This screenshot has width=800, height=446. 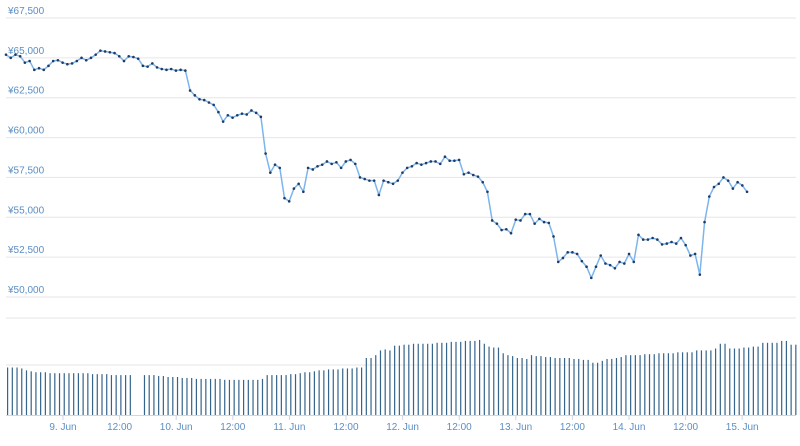 What do you see at coordinates (62, 427) in the screenshot?
I see `x-tick-label: 9. Jun` at bounding box center [62, 427].